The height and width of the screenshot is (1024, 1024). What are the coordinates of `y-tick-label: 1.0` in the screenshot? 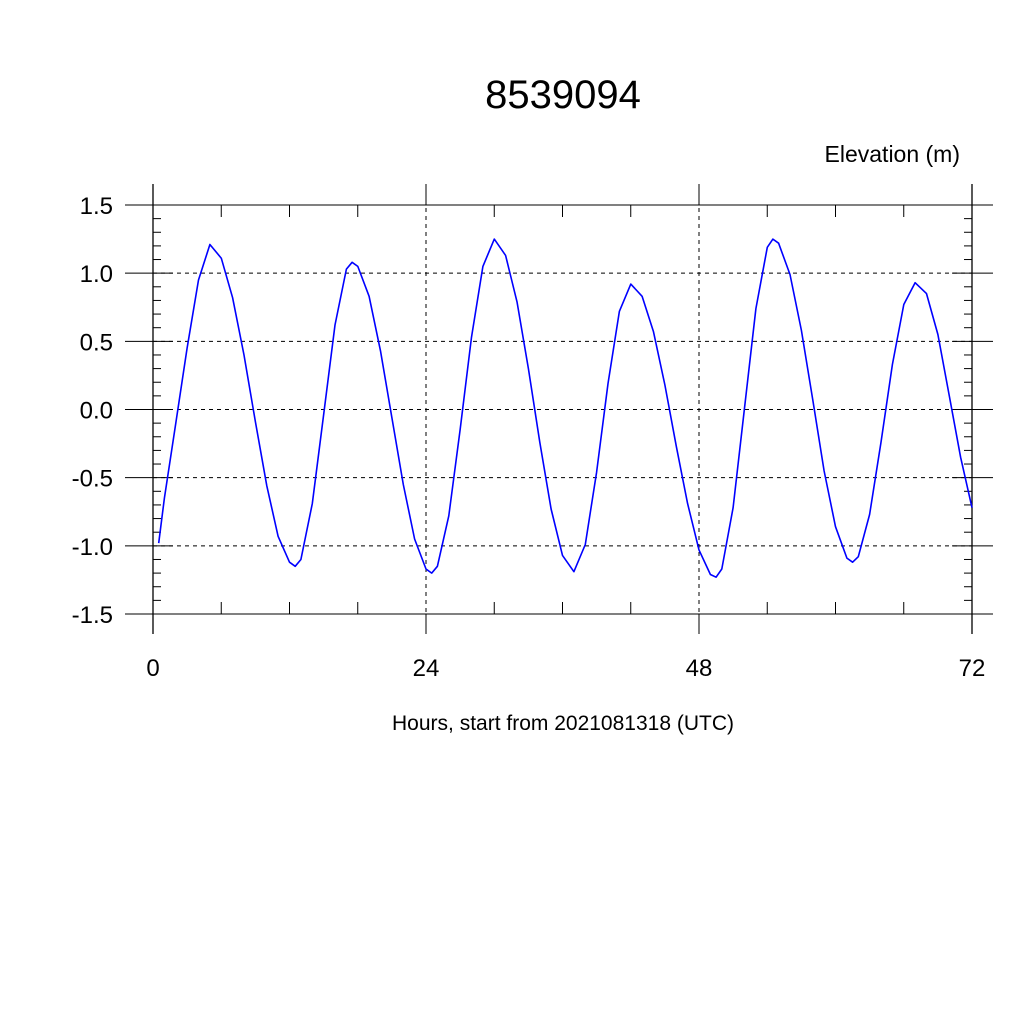 It's located at (96, 274).